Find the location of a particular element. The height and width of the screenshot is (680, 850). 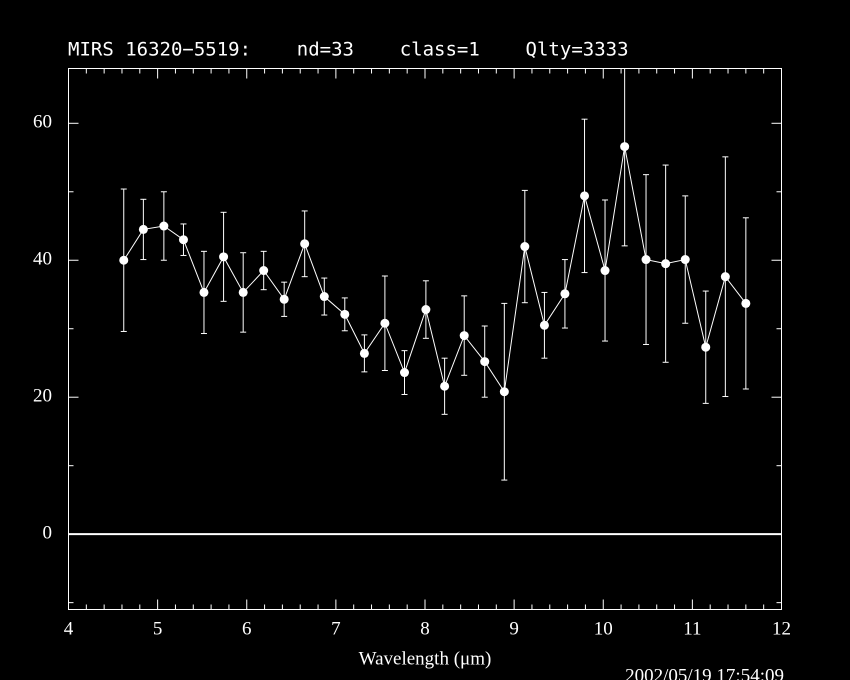

x-tick-label: 5 is located at coordinates (158, 628).